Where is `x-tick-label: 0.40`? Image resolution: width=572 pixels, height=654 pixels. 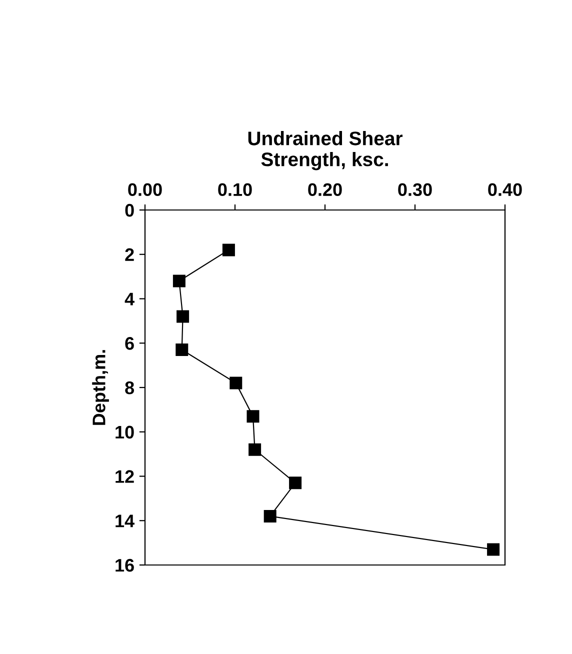
x-tick-label: 0.40 is located at coordinates (505, 189).